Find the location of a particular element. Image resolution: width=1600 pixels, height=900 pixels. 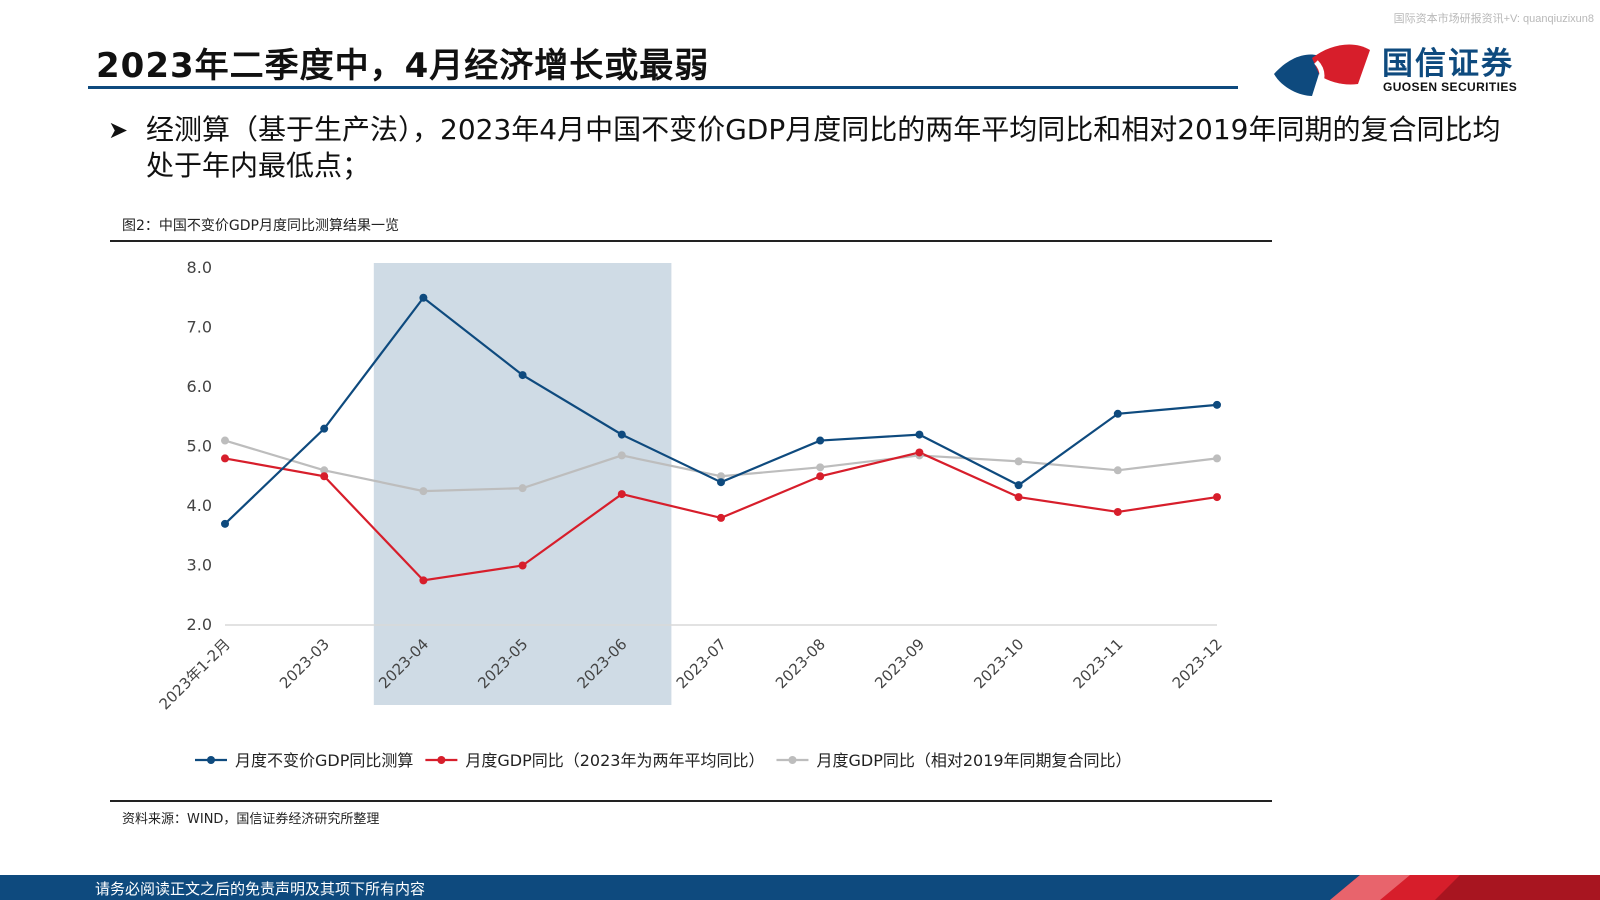

x-tick-label: 2023-03 is located at coordinates (304, 663).